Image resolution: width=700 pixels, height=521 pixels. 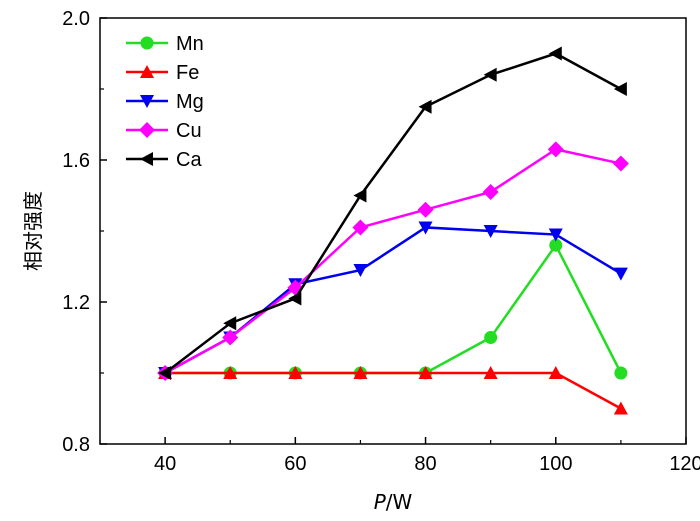 I want to click on x-tick-label: 80, so click(x=425, y=464).